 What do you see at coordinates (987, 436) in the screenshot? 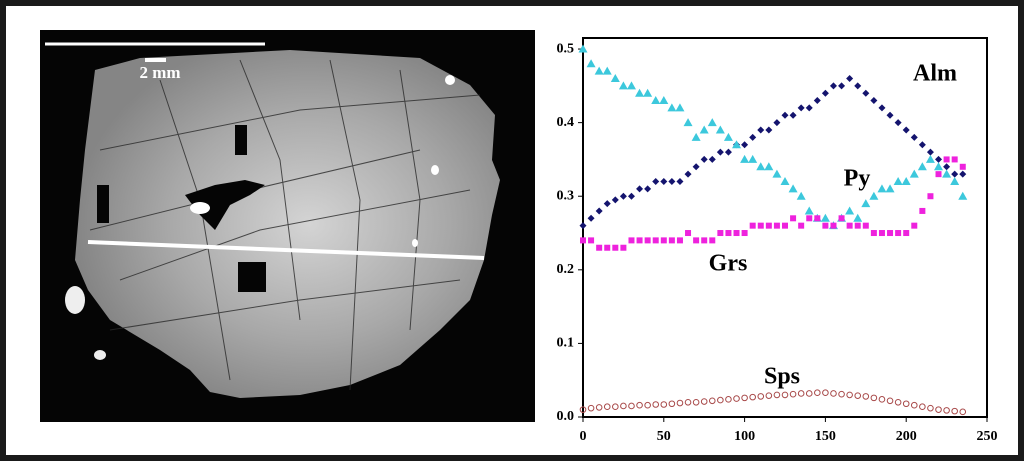
I see `x-tick-label: 250` at bounding box center [987, 436].